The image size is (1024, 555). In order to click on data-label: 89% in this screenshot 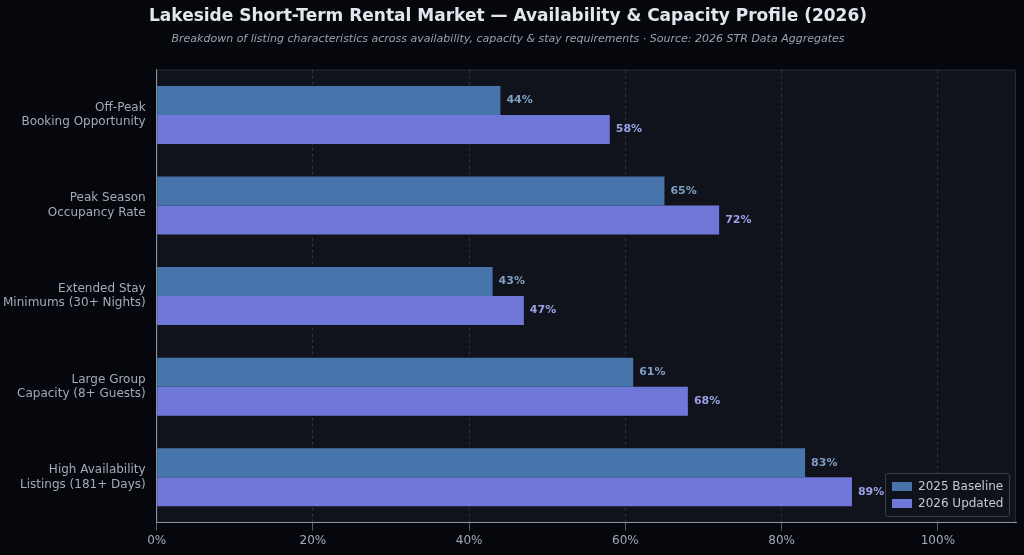, I will do `click(871, 491)`.